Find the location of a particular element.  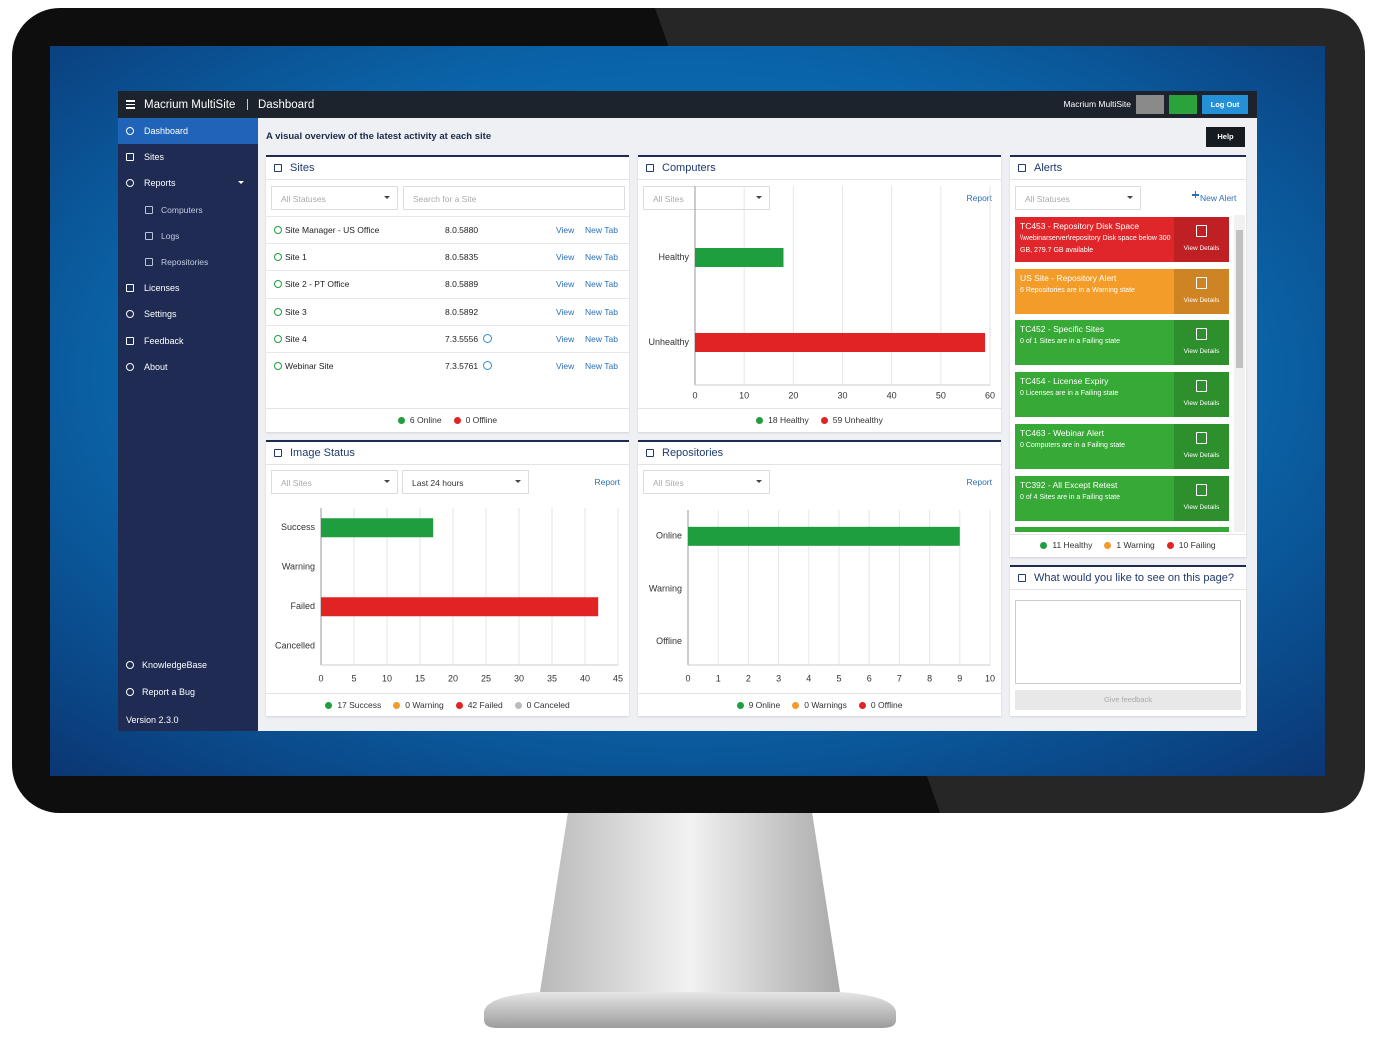

y-tick-label: Cancelled is located at coordinates (295, 646).